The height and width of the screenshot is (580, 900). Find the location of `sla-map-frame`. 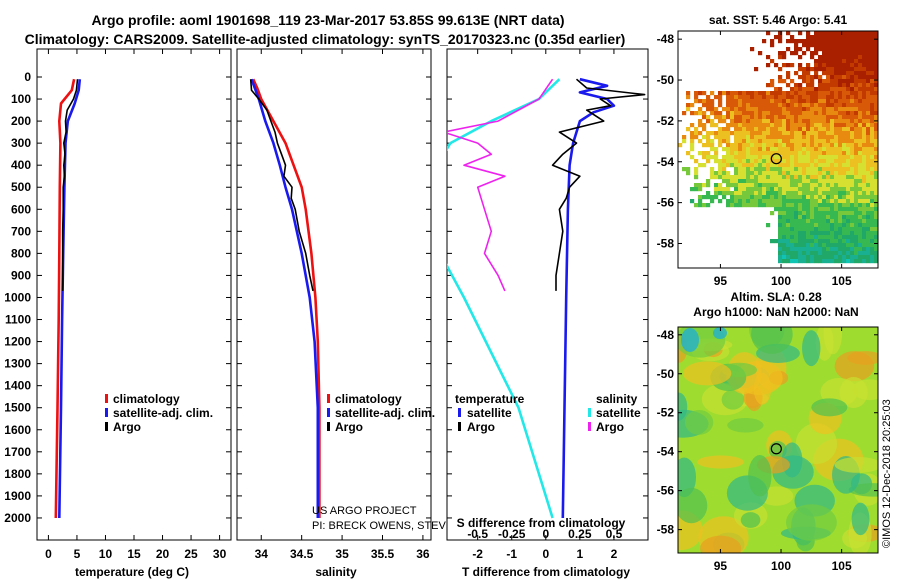

sla-map-frame is located at coordinates (778, 440).